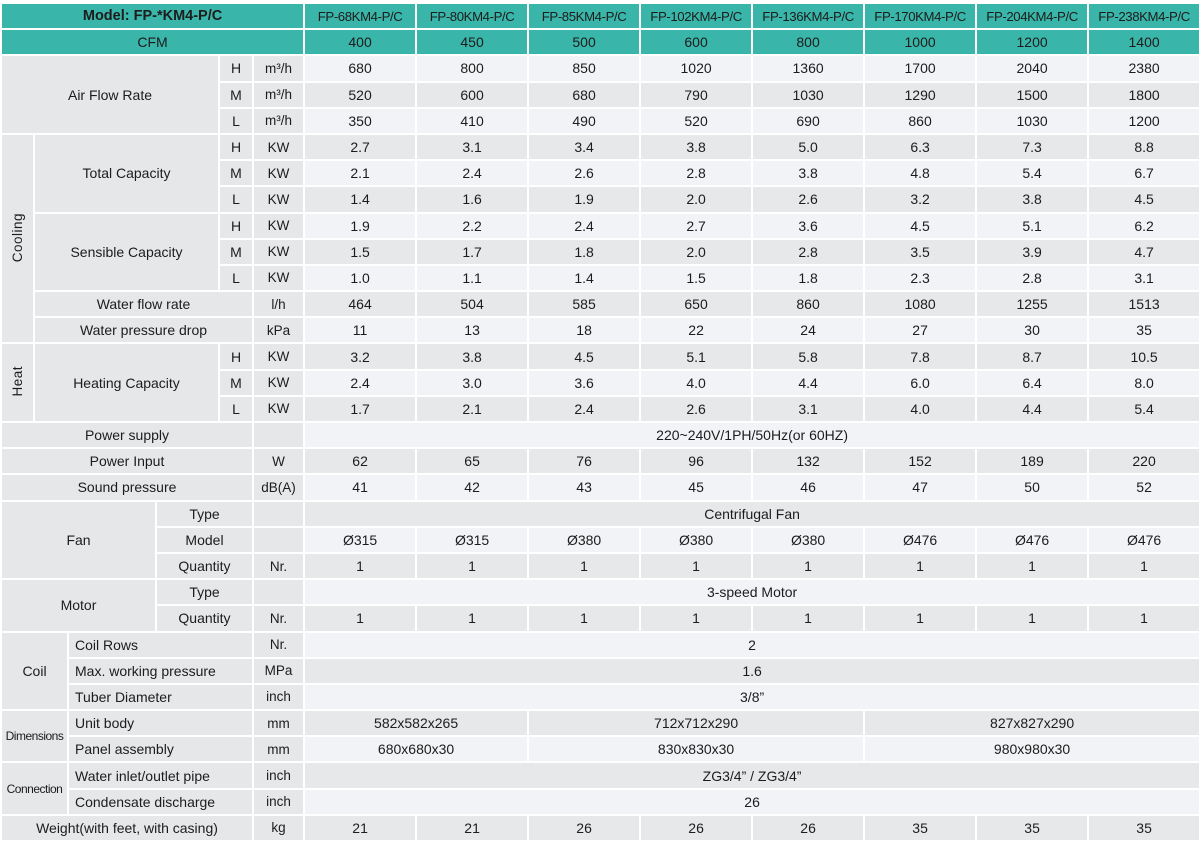  Describe the element at coordinates (584, 278) in the screenshot. I see `value-cell: 1.4` at that location.